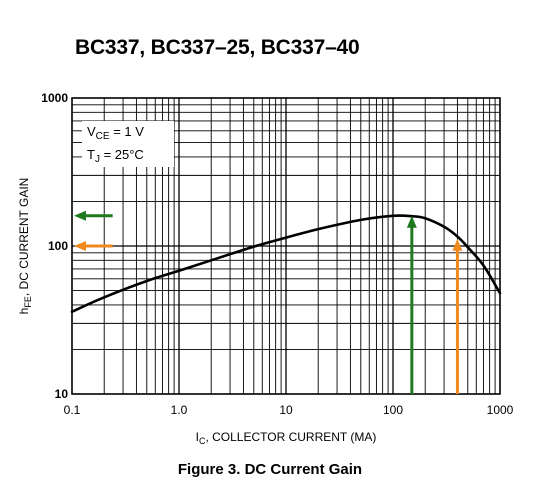 This screenshot has width=540, height=495. I want to click on figure-caption: Figure 3. DC Current Gain, so click(270, 469).